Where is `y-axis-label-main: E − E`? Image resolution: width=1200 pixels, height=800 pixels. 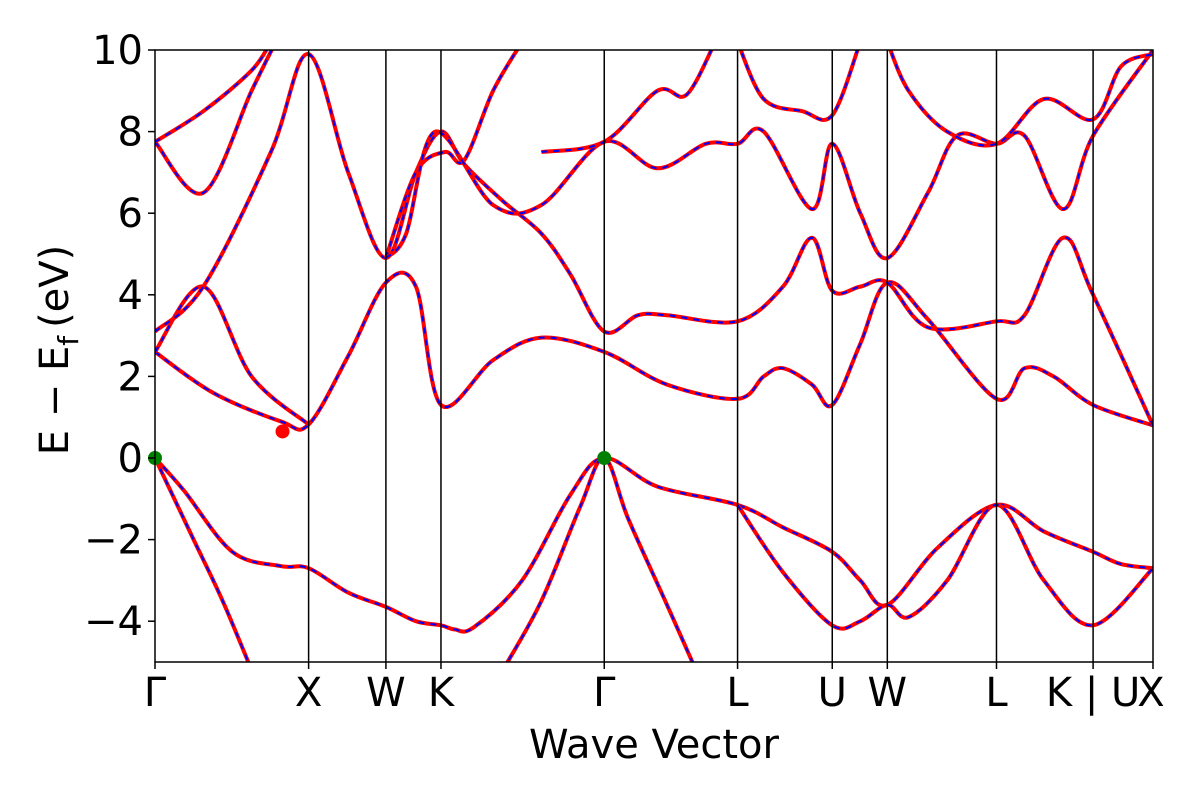 y-axis-label-main: E − E is located at coordinates (55, 401).